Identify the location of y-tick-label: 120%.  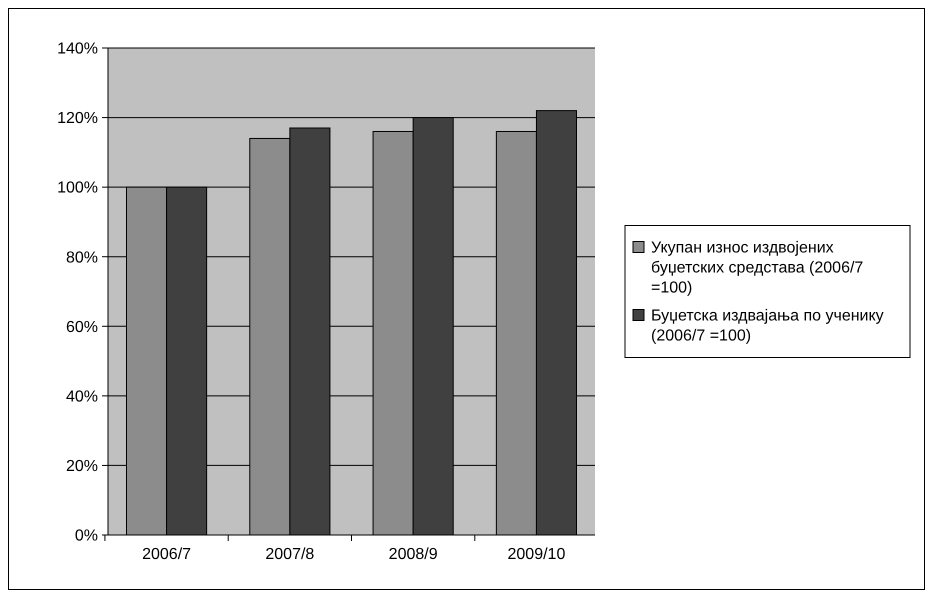
(77, 119).